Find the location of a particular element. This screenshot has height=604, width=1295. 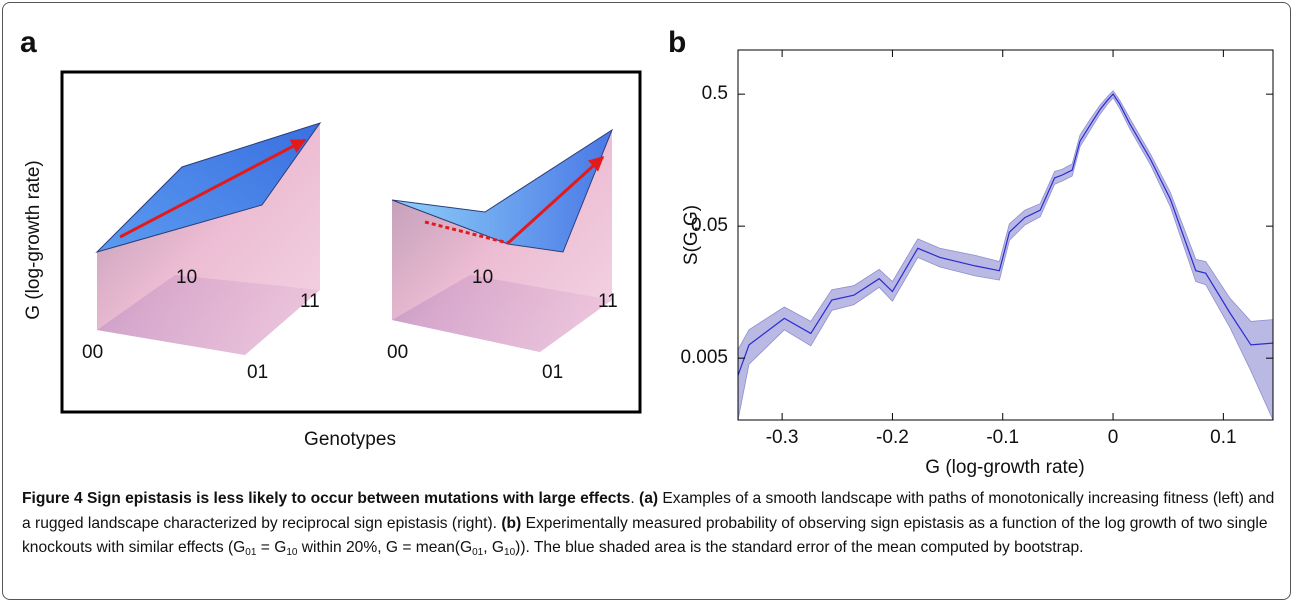

caption-text: = G is located at coordinates (271, 548).